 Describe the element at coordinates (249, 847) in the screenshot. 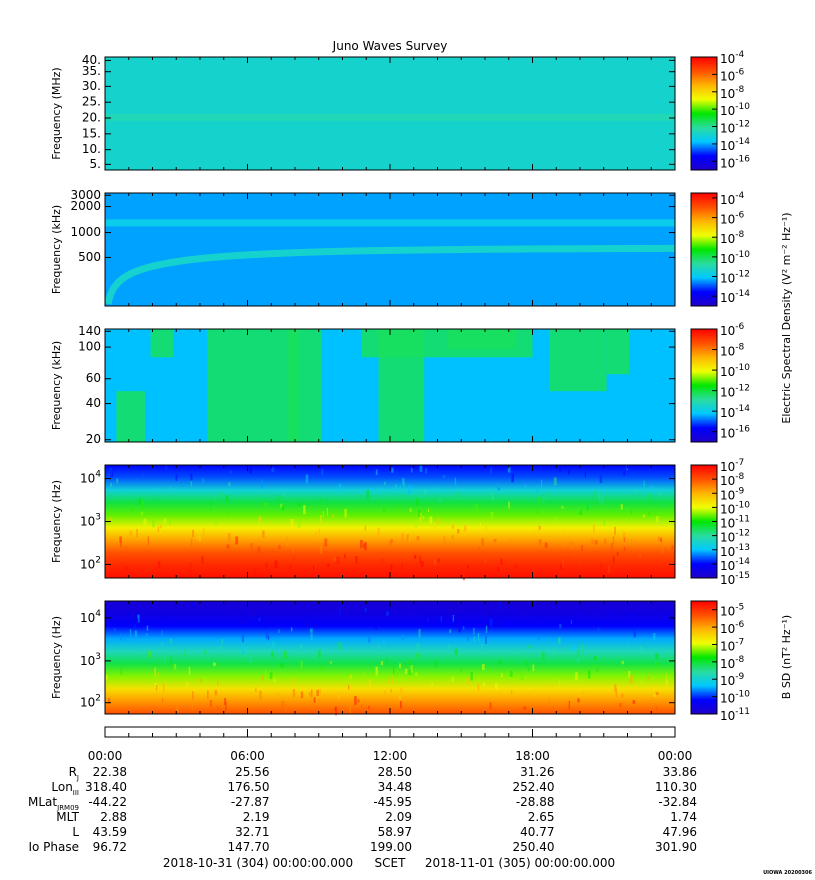

I see `ephemeris-value: 147.70` at that location.